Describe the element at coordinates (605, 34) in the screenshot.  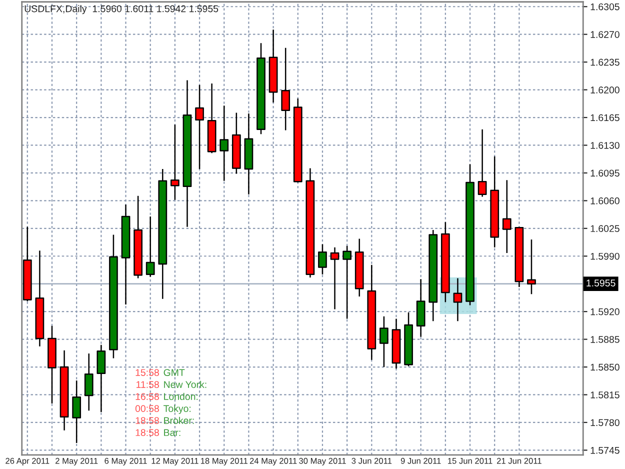
I see `y-tick-label: 1.6270` at that location.